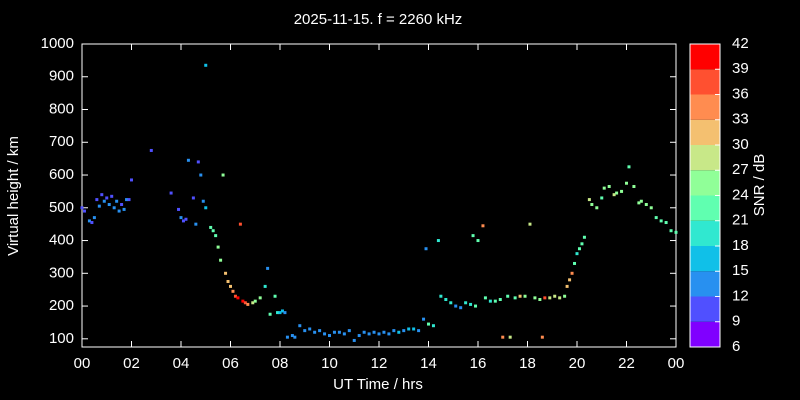 The image size is (800, 400). Describe the element at coordinates (230, 363) in the screenshot. I see `x-tick-label: 06` at that location.